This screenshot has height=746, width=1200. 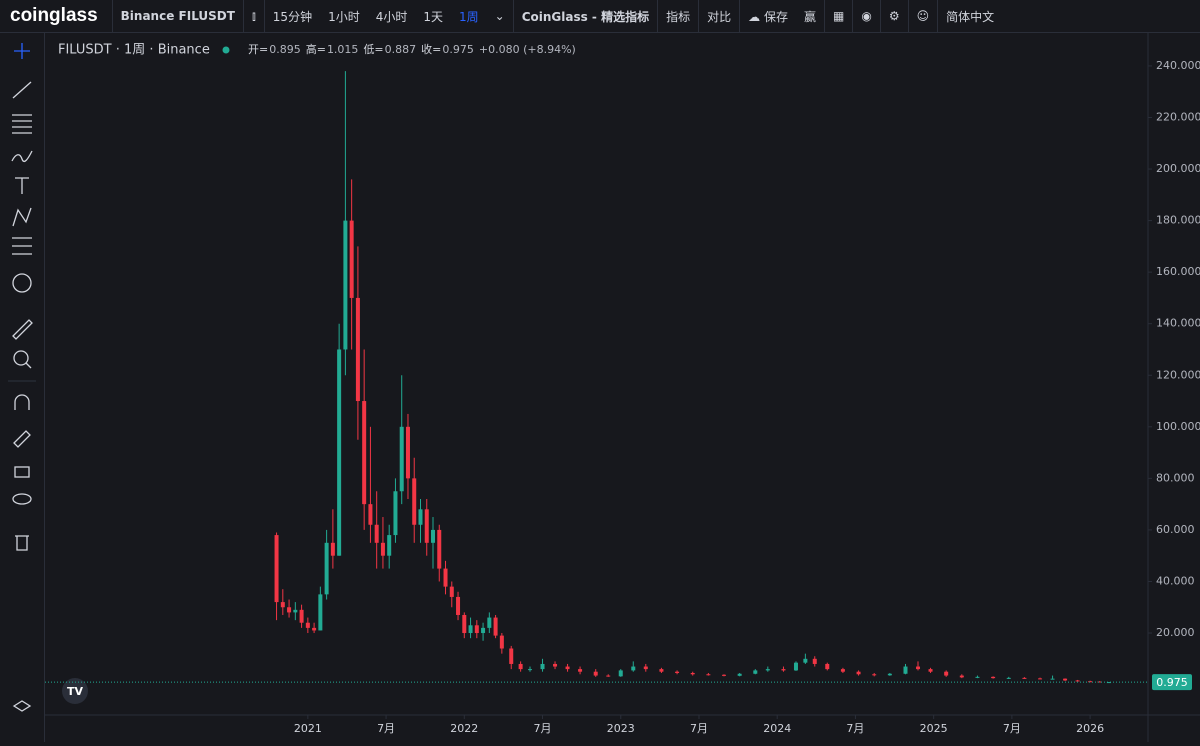 I want to click on layout: ▦, so click(x=838, y=16).